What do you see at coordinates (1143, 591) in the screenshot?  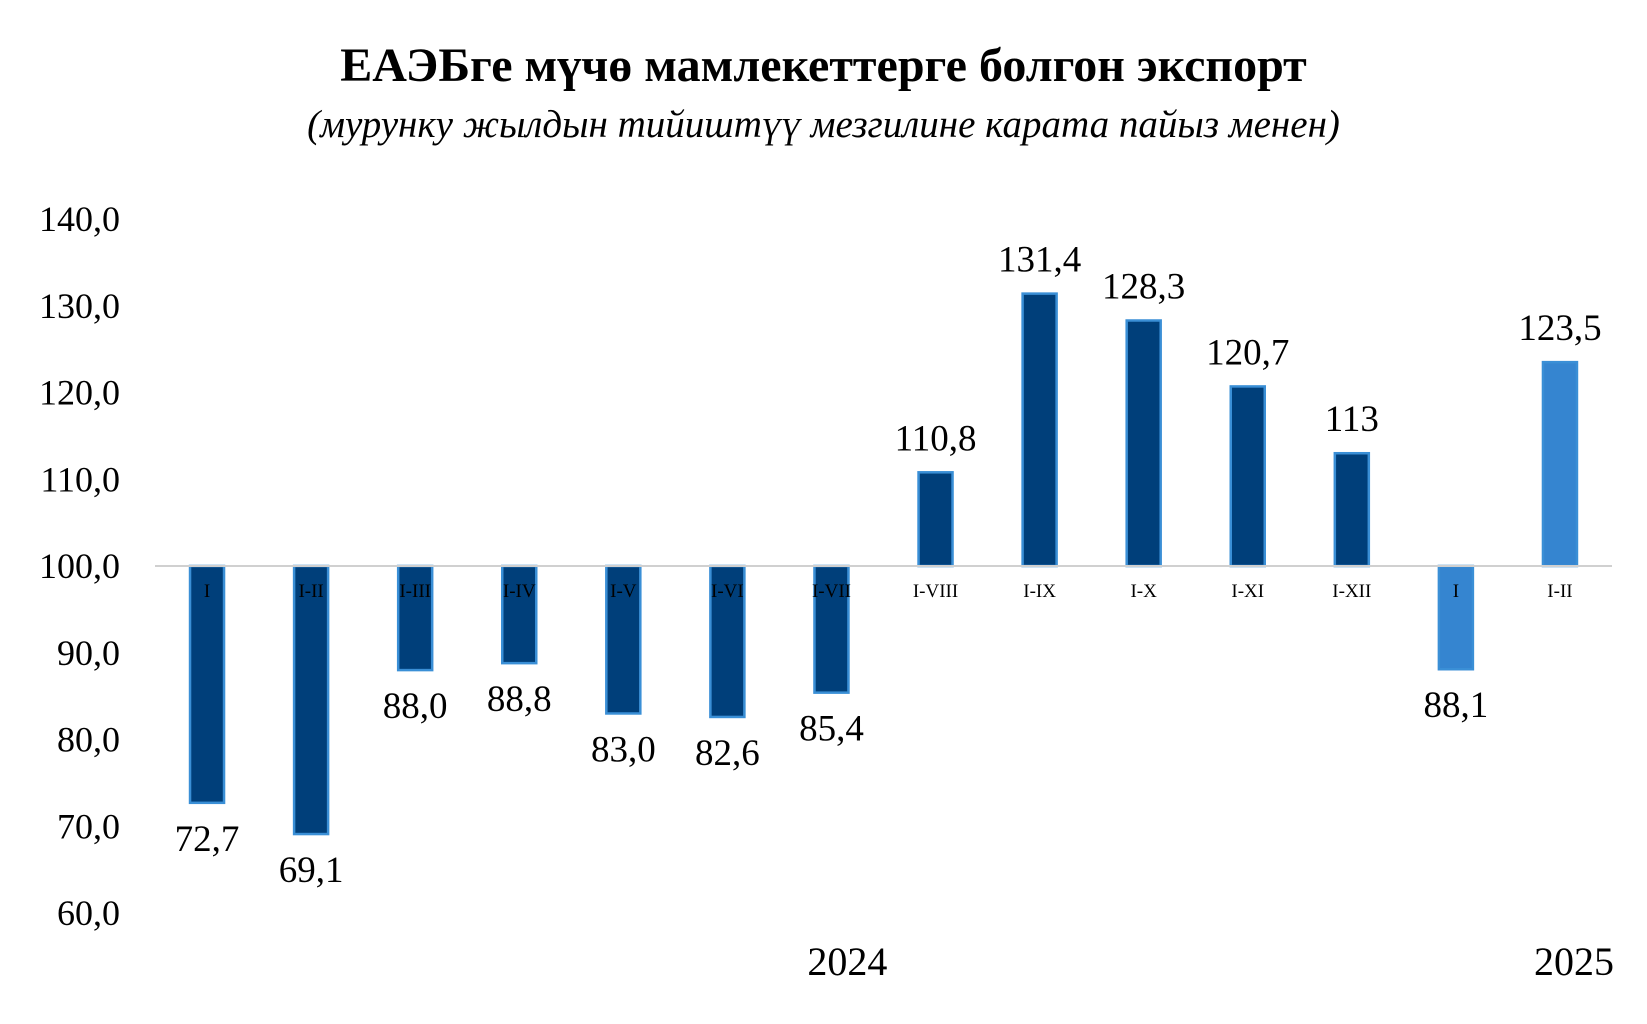 I see `category-label: I-X` at bounding box center [1143, 591].